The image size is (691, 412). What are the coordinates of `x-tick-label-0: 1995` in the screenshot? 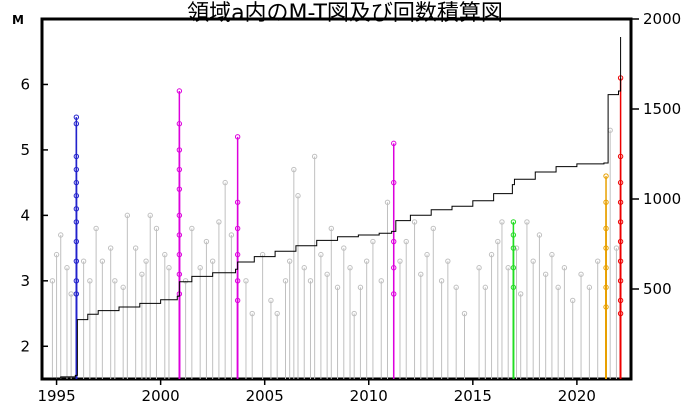 It's located at (56, 396).